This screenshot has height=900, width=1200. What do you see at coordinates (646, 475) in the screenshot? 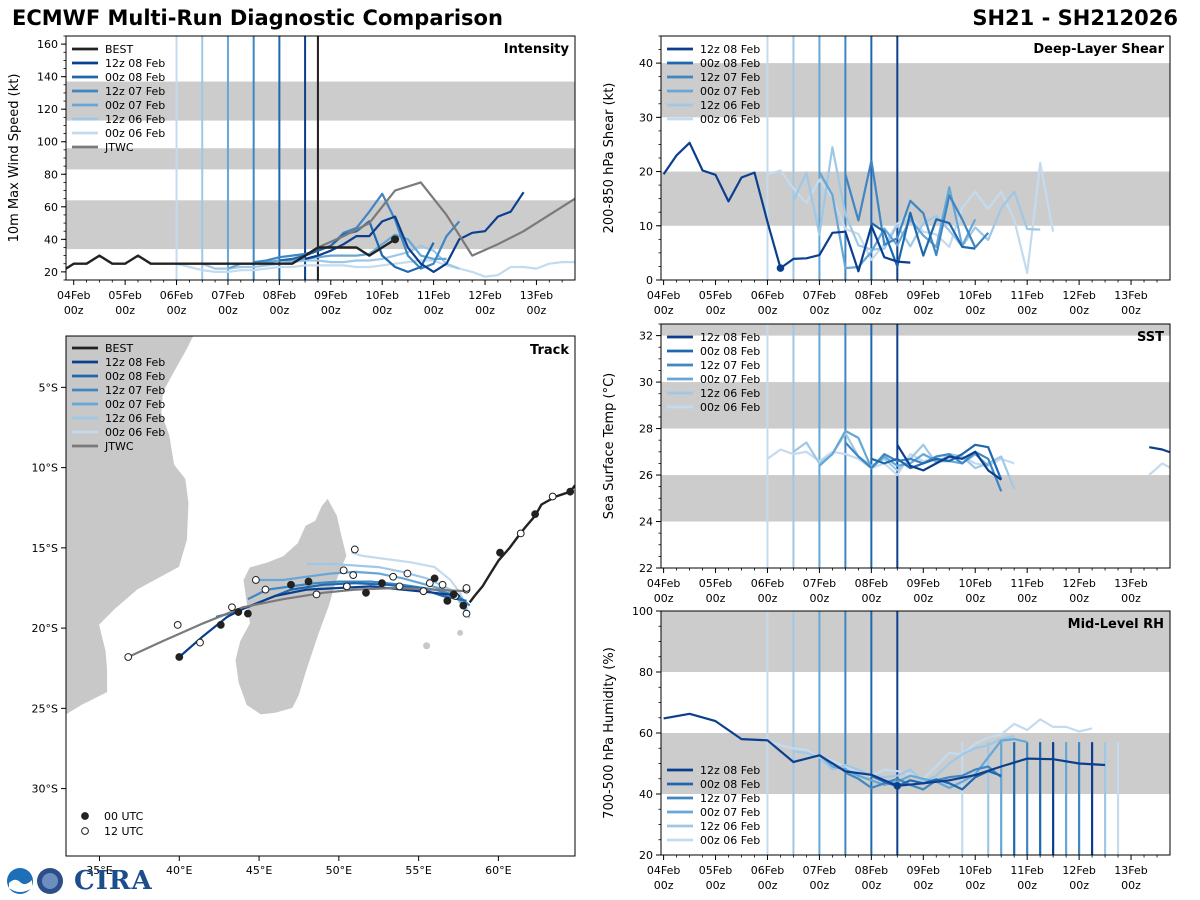
I see `y-tick-label: 26` at bounding box center [646, 475].